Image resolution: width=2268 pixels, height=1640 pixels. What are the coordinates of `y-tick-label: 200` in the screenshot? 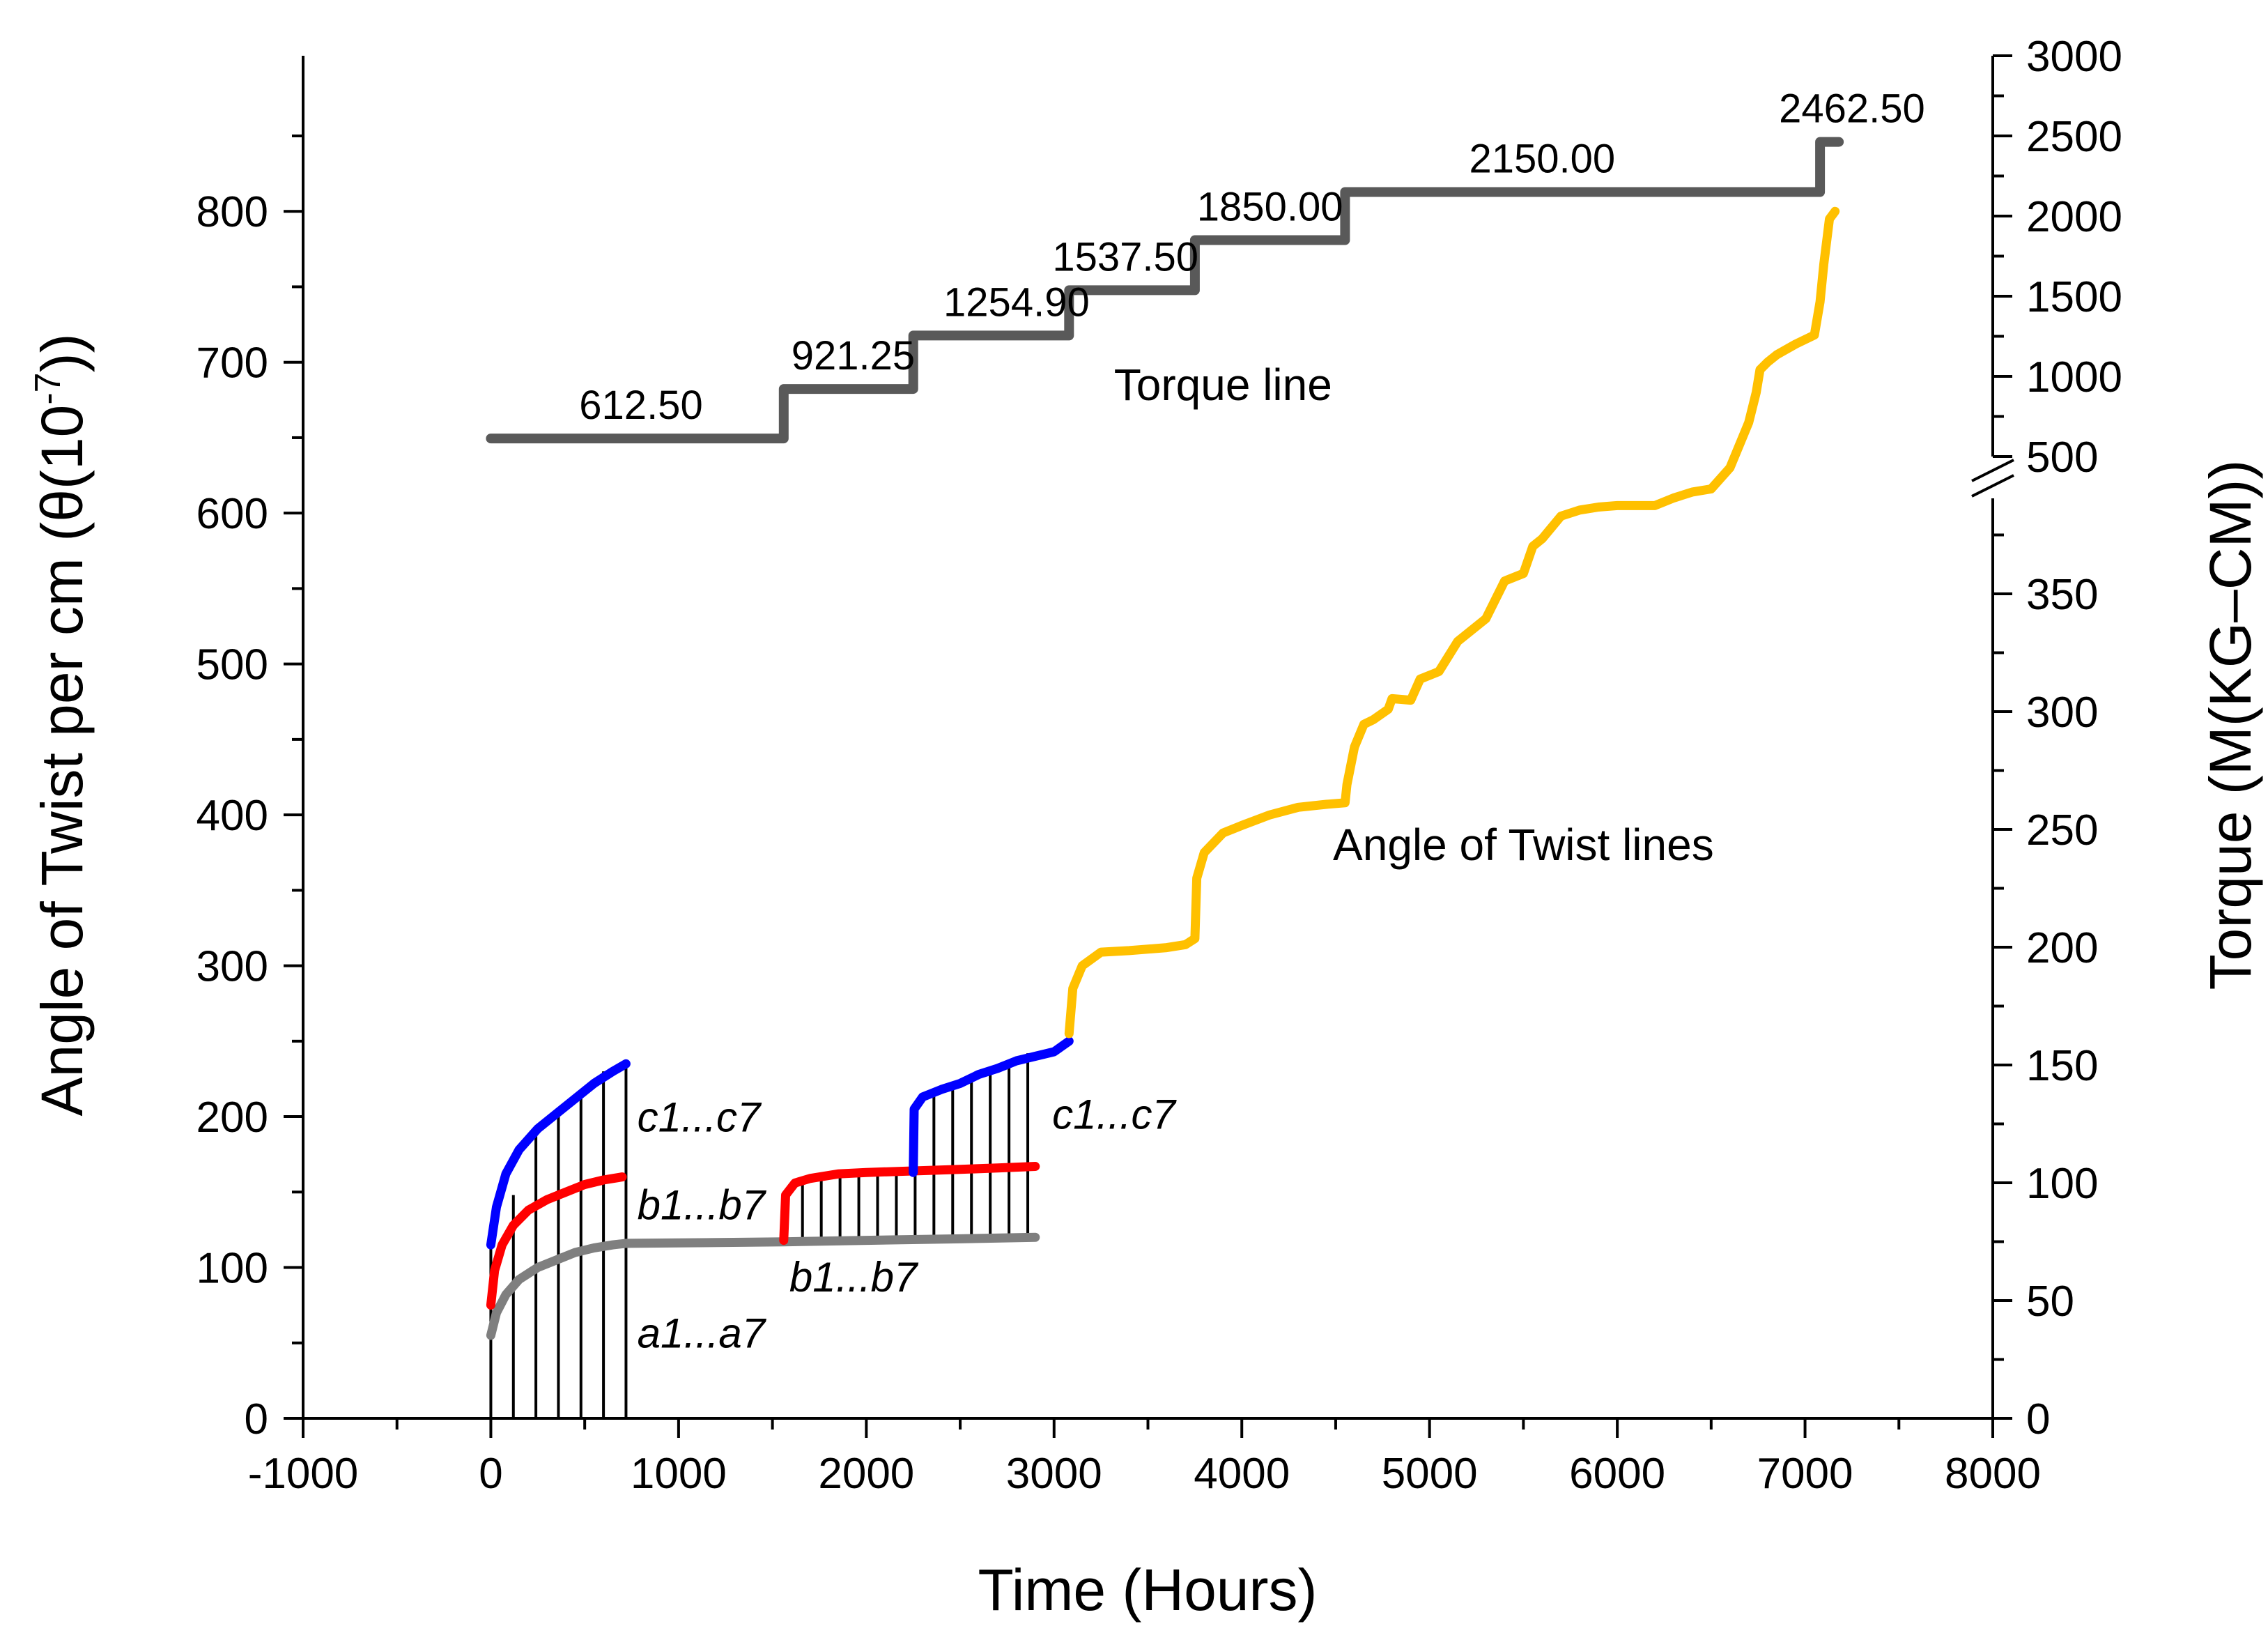 It's located at (232, 1118).